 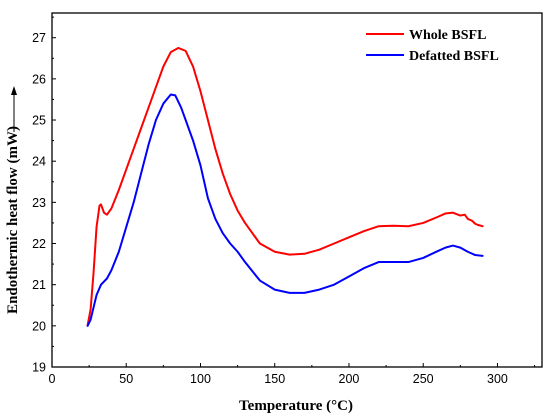 I want to click on legend-label-whole-bsfl: Whole BSFL, so click(x=447, y=35).